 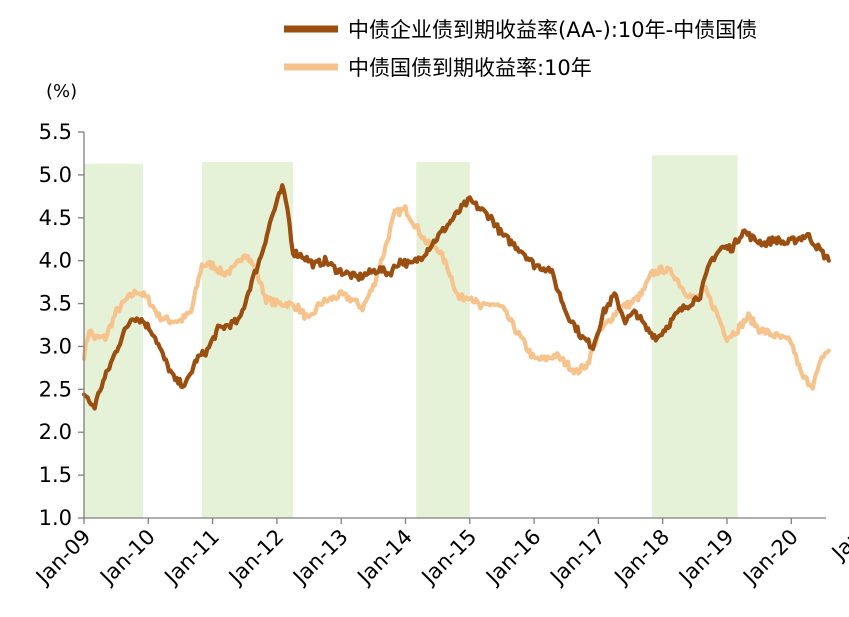 What do you see at coordinates (192, 558) in the screenshot?
I see `x-tick-label: Jan-11` at bounding box center [192, 558].